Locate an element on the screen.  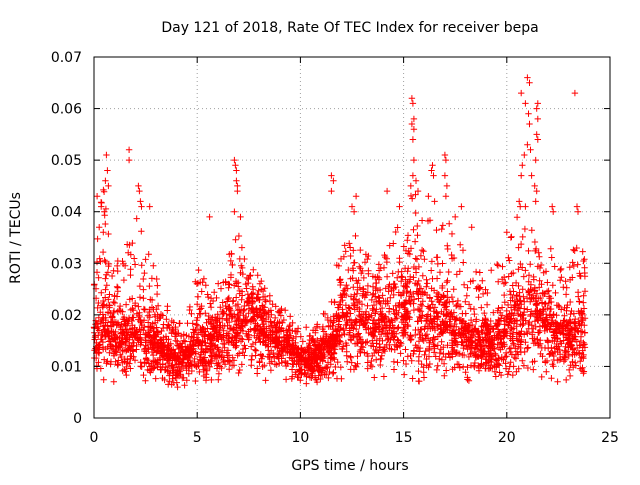
x-tick-label: 15 is located at coordinates (404, 438).